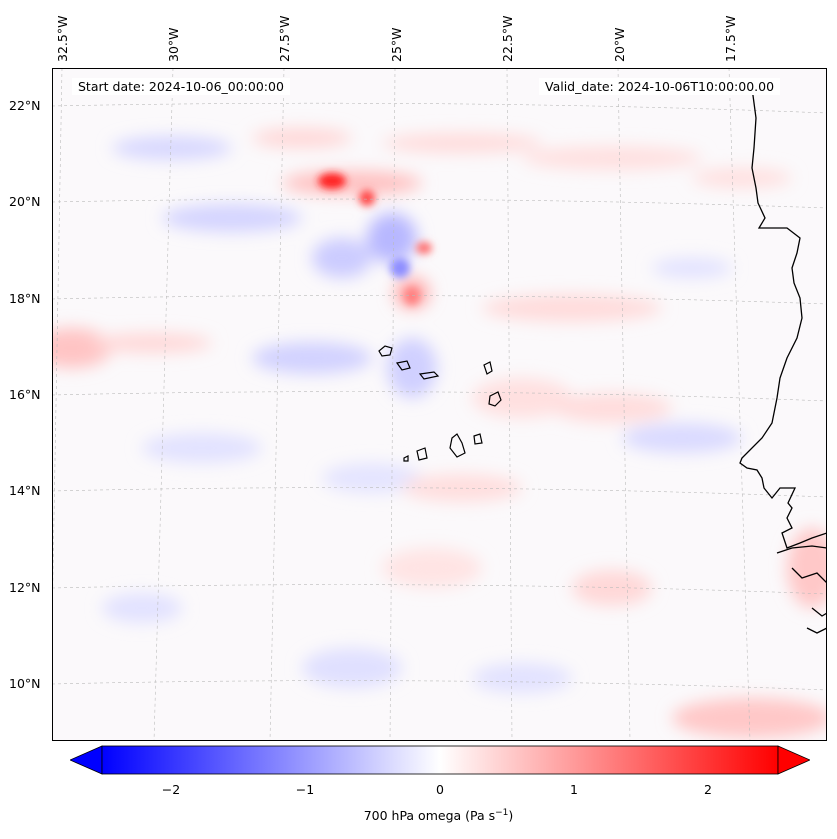  I want to click on island-brava, so click(406, 458).